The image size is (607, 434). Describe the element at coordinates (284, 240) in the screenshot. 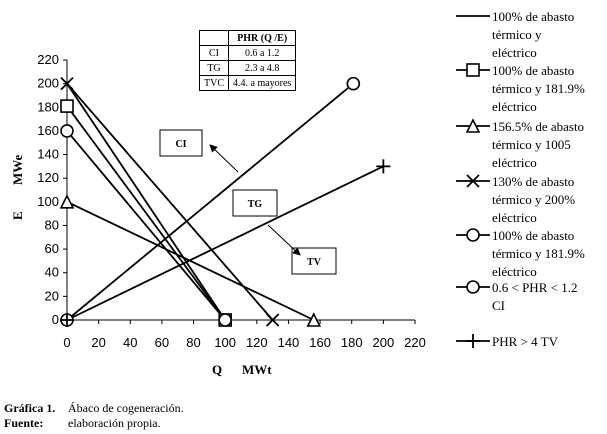

I see `arrow-to-tv` at that location.